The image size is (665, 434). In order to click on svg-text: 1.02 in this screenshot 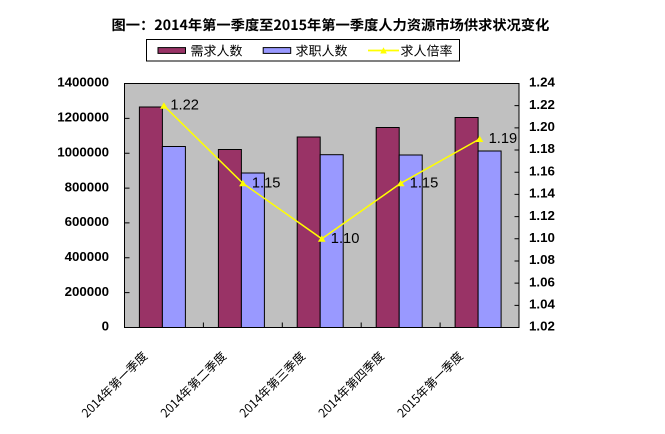, I will do `click(542, 326)`.